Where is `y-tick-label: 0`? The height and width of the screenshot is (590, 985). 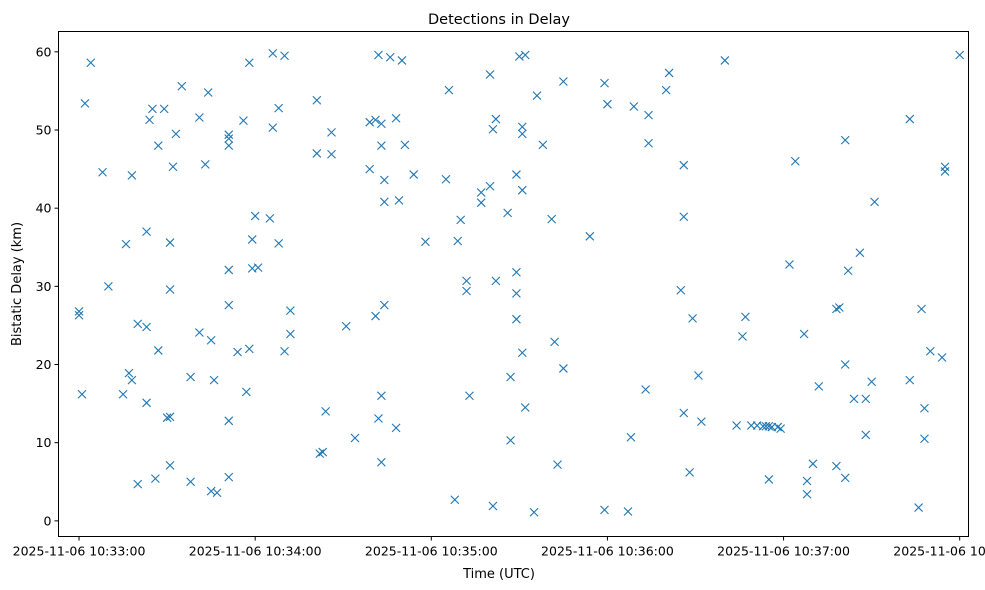
y-tick-label: 0 is located at coordinates (48, 520).